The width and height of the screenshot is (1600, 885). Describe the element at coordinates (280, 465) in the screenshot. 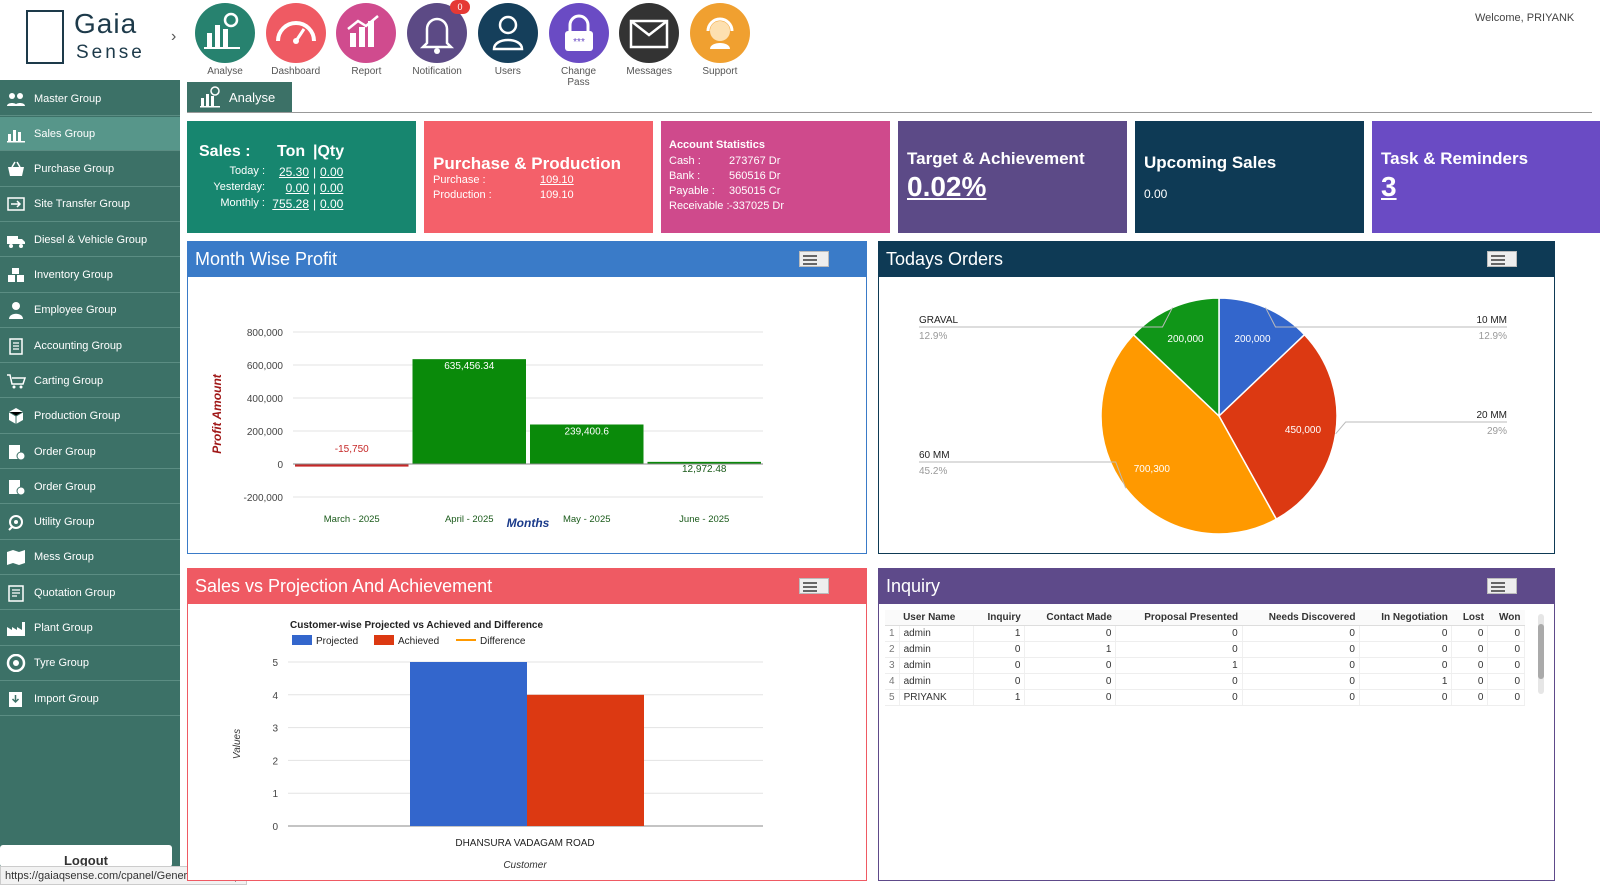

I see `y-tick-label: 0` at that location.